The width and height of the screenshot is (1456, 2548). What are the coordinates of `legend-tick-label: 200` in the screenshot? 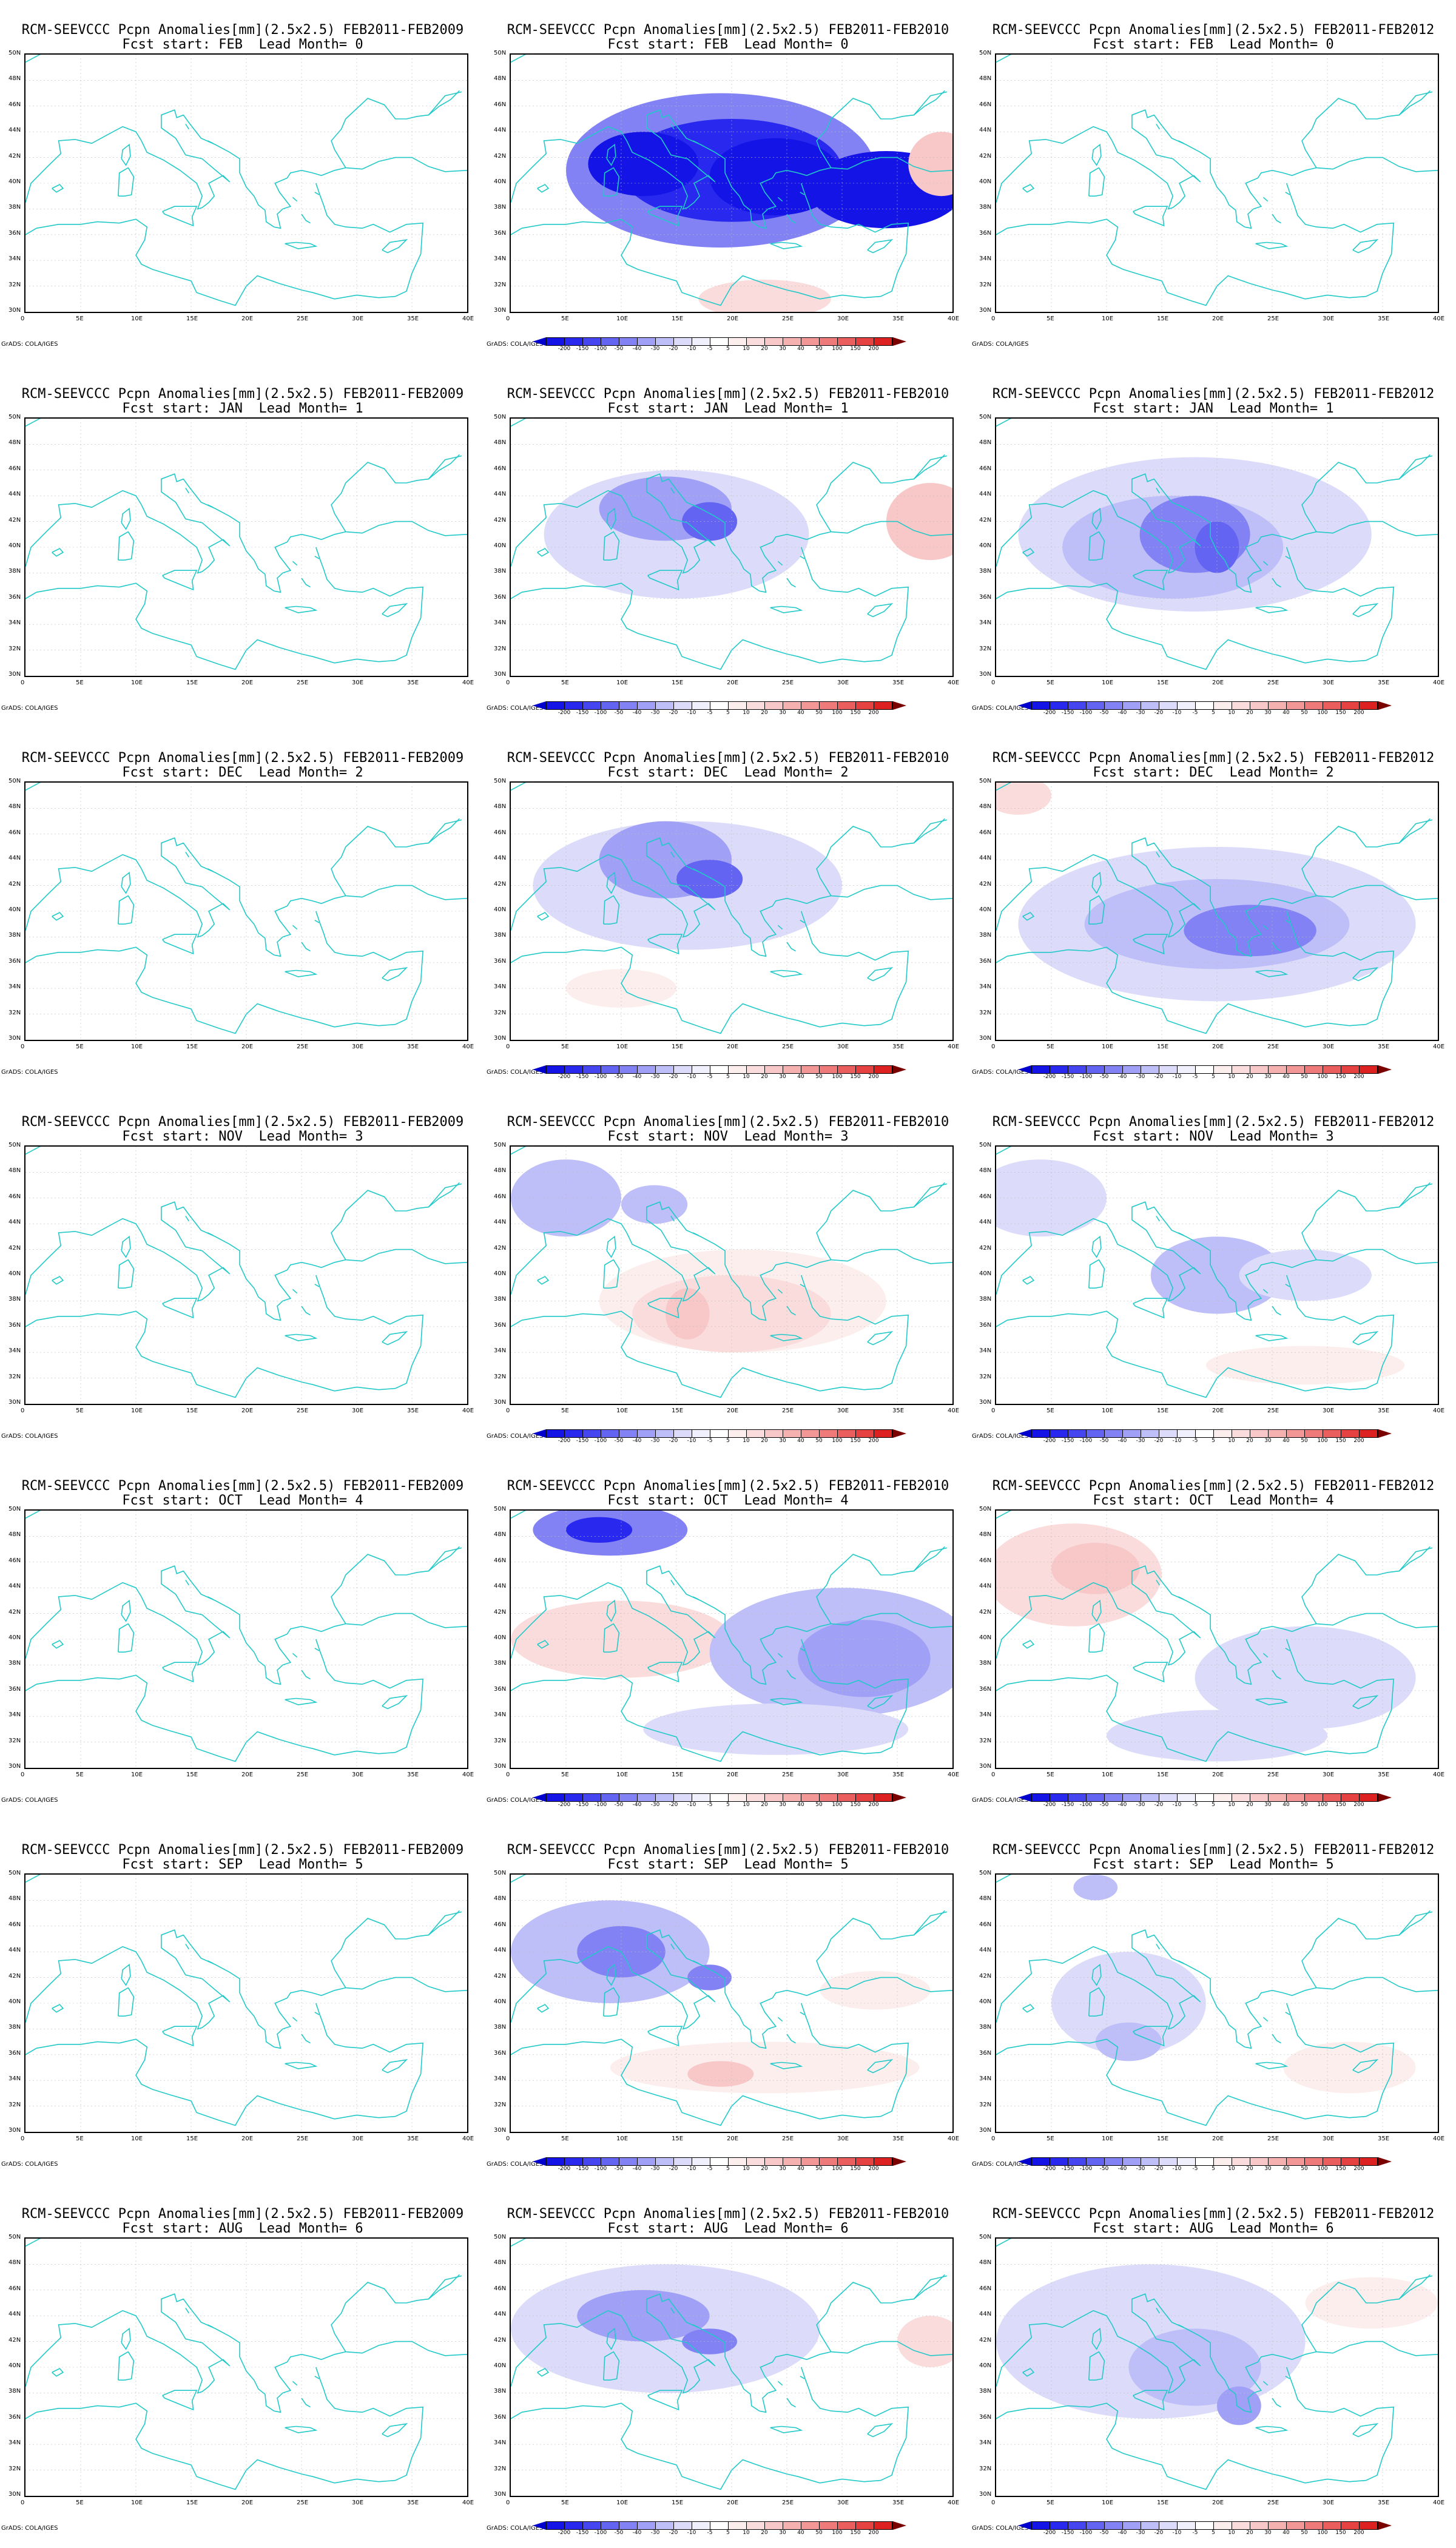 It's located at (1358, 2533).